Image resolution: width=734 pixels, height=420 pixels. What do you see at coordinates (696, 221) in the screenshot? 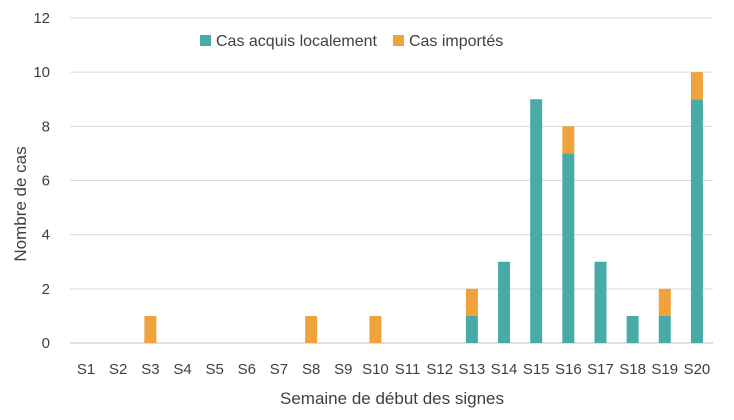
I see `bar-S20-local` at bounding box center [696, 221].